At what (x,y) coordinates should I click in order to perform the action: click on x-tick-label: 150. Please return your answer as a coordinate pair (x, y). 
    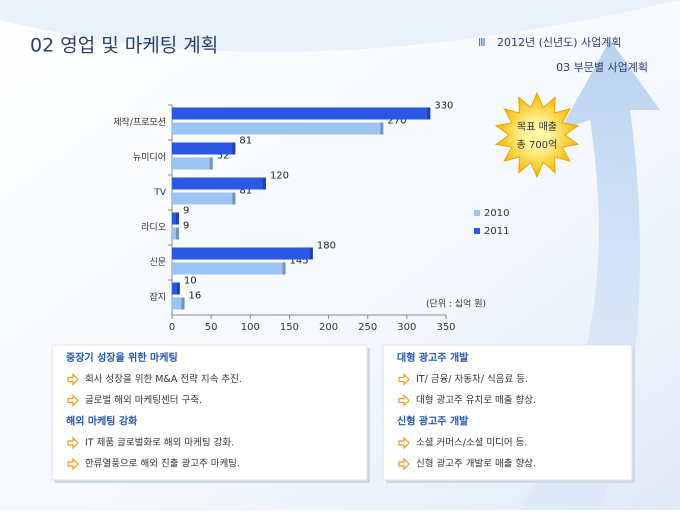
    Looking at the image, I should click on (289, 327).